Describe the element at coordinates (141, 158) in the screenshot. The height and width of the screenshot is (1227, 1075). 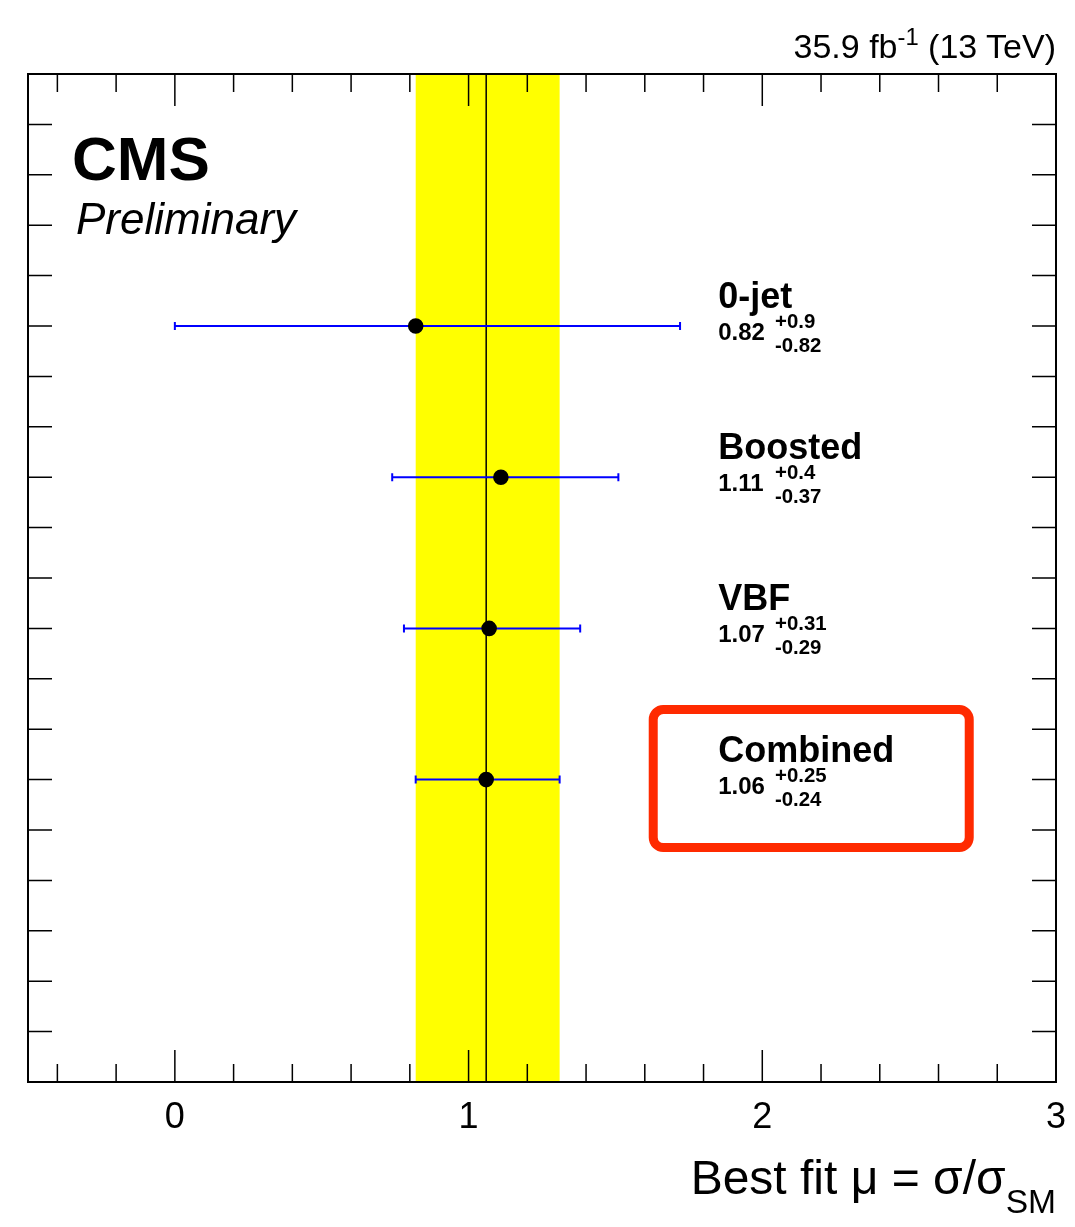
I see `text: CMS` at that location.